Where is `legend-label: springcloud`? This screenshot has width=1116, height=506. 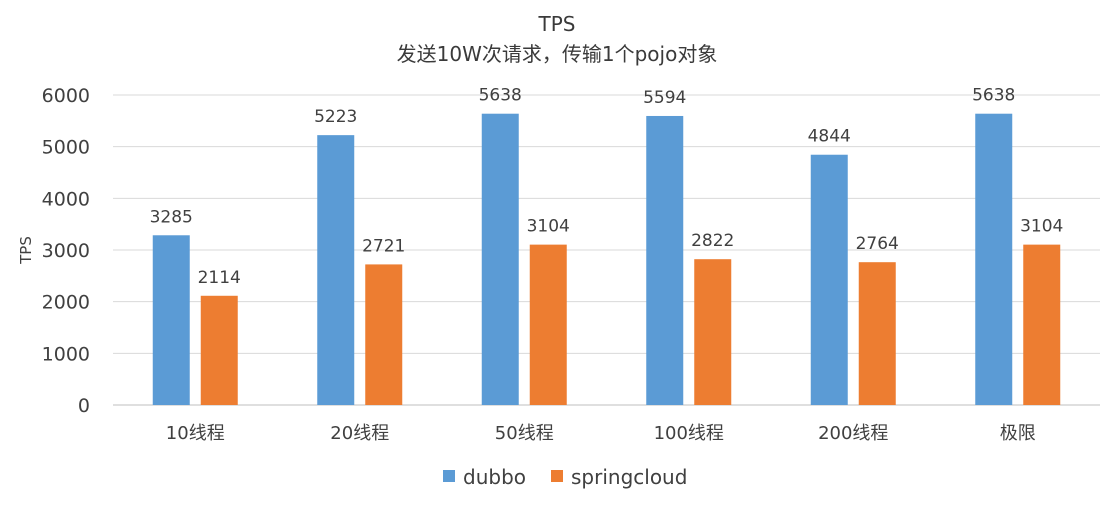 legend-label: springcloud is located at coordinates (629, 477).